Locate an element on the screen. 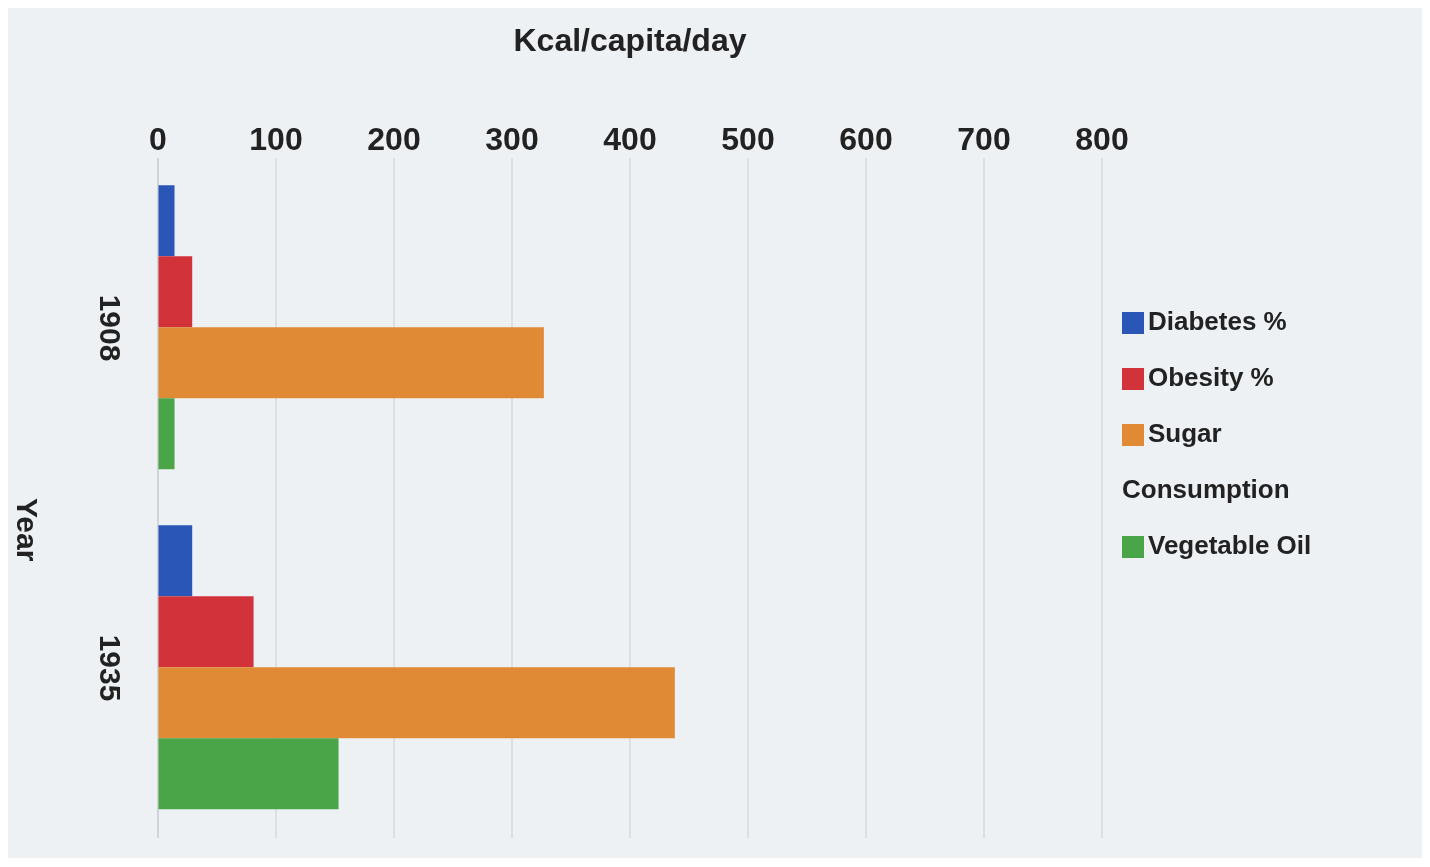  y-tick-label: 1935 is located at coordinates (110, 668).